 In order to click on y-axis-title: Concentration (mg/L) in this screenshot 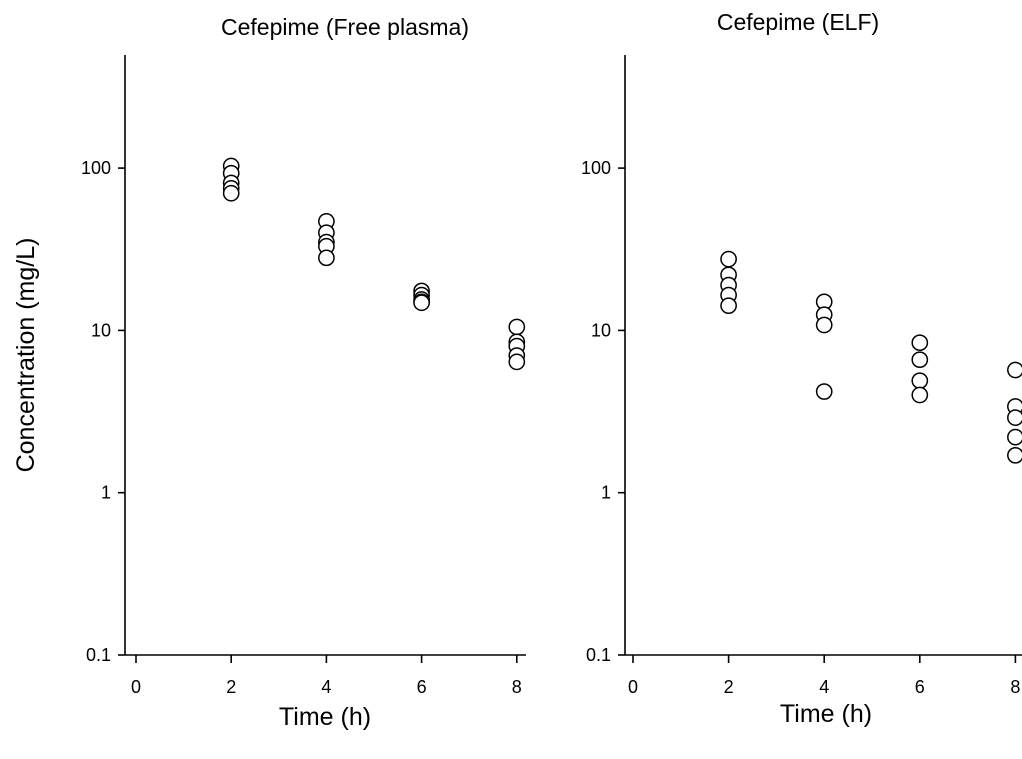, I will do `click(26, 355)`.